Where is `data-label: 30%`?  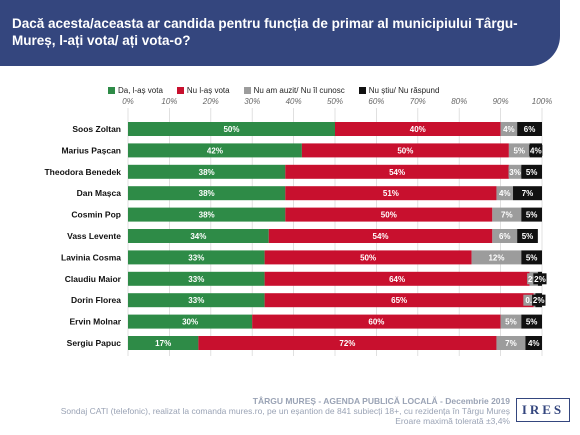
data-label: 30% is located at coordinates (190, 322).